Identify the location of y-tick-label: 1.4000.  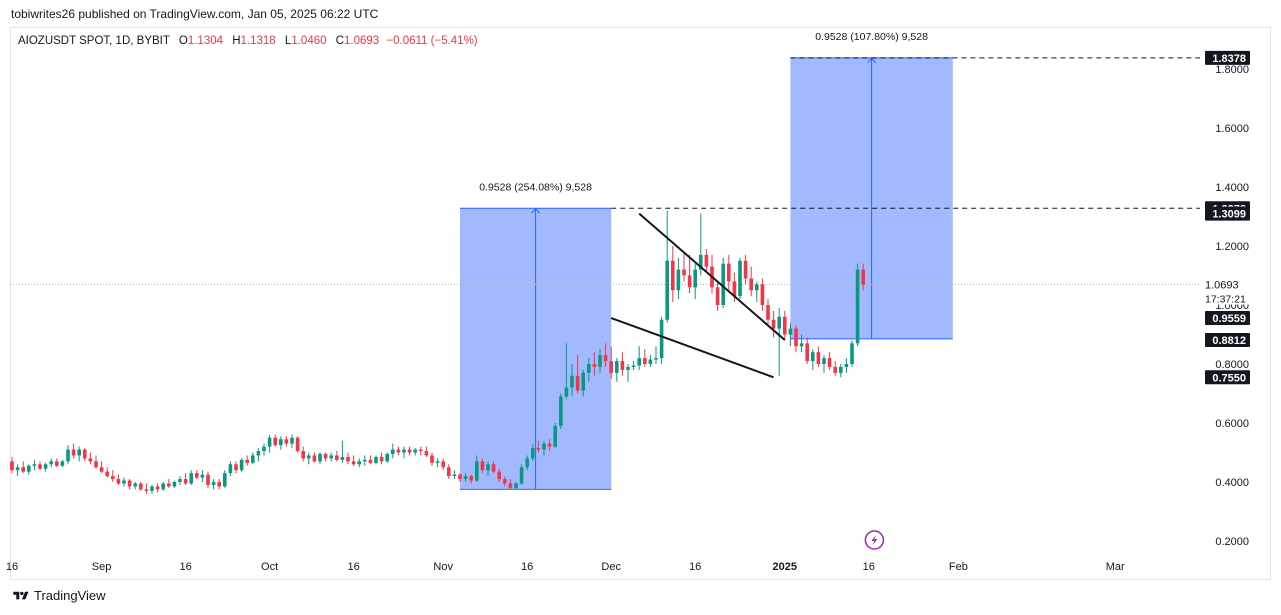
(1232, 188).